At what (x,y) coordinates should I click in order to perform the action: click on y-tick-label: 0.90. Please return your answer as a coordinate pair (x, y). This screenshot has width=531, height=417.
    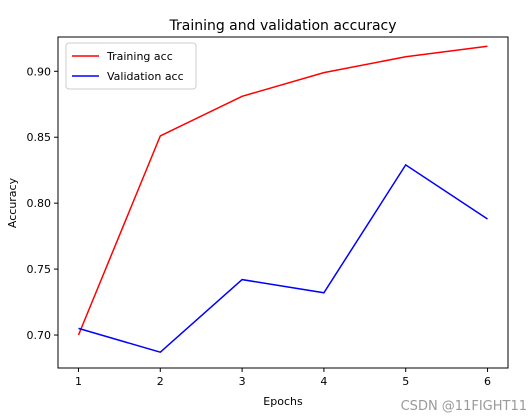
    Looking at the image, I should click on (39, 71).